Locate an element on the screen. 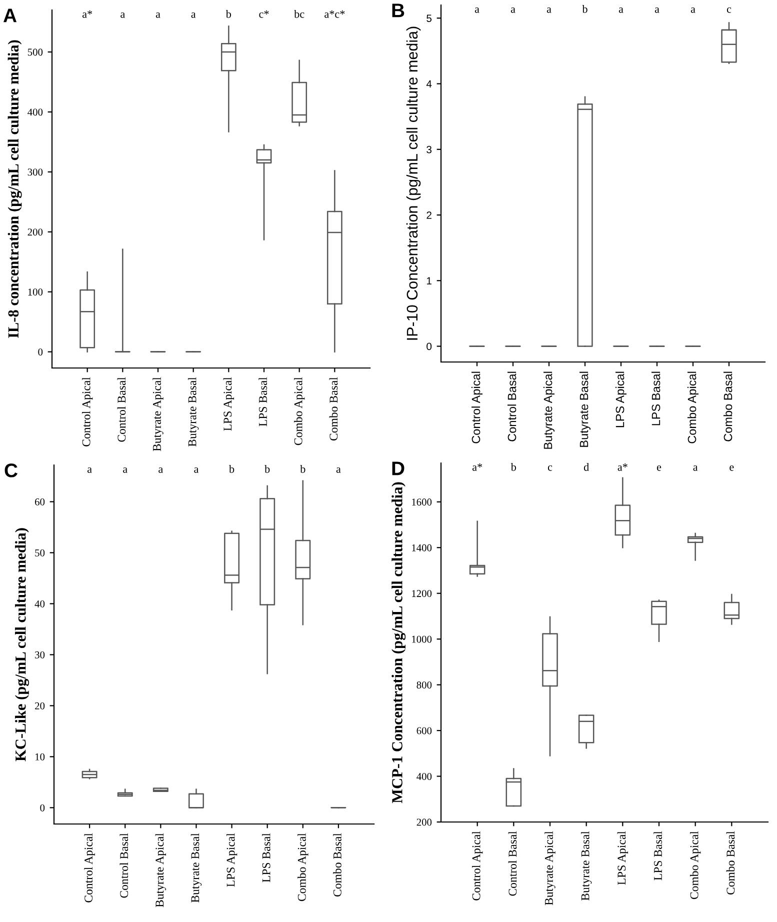 The width and height of the screenshot is (777, 922). y-tick-label: 500 is located at coordinates (35, 52).